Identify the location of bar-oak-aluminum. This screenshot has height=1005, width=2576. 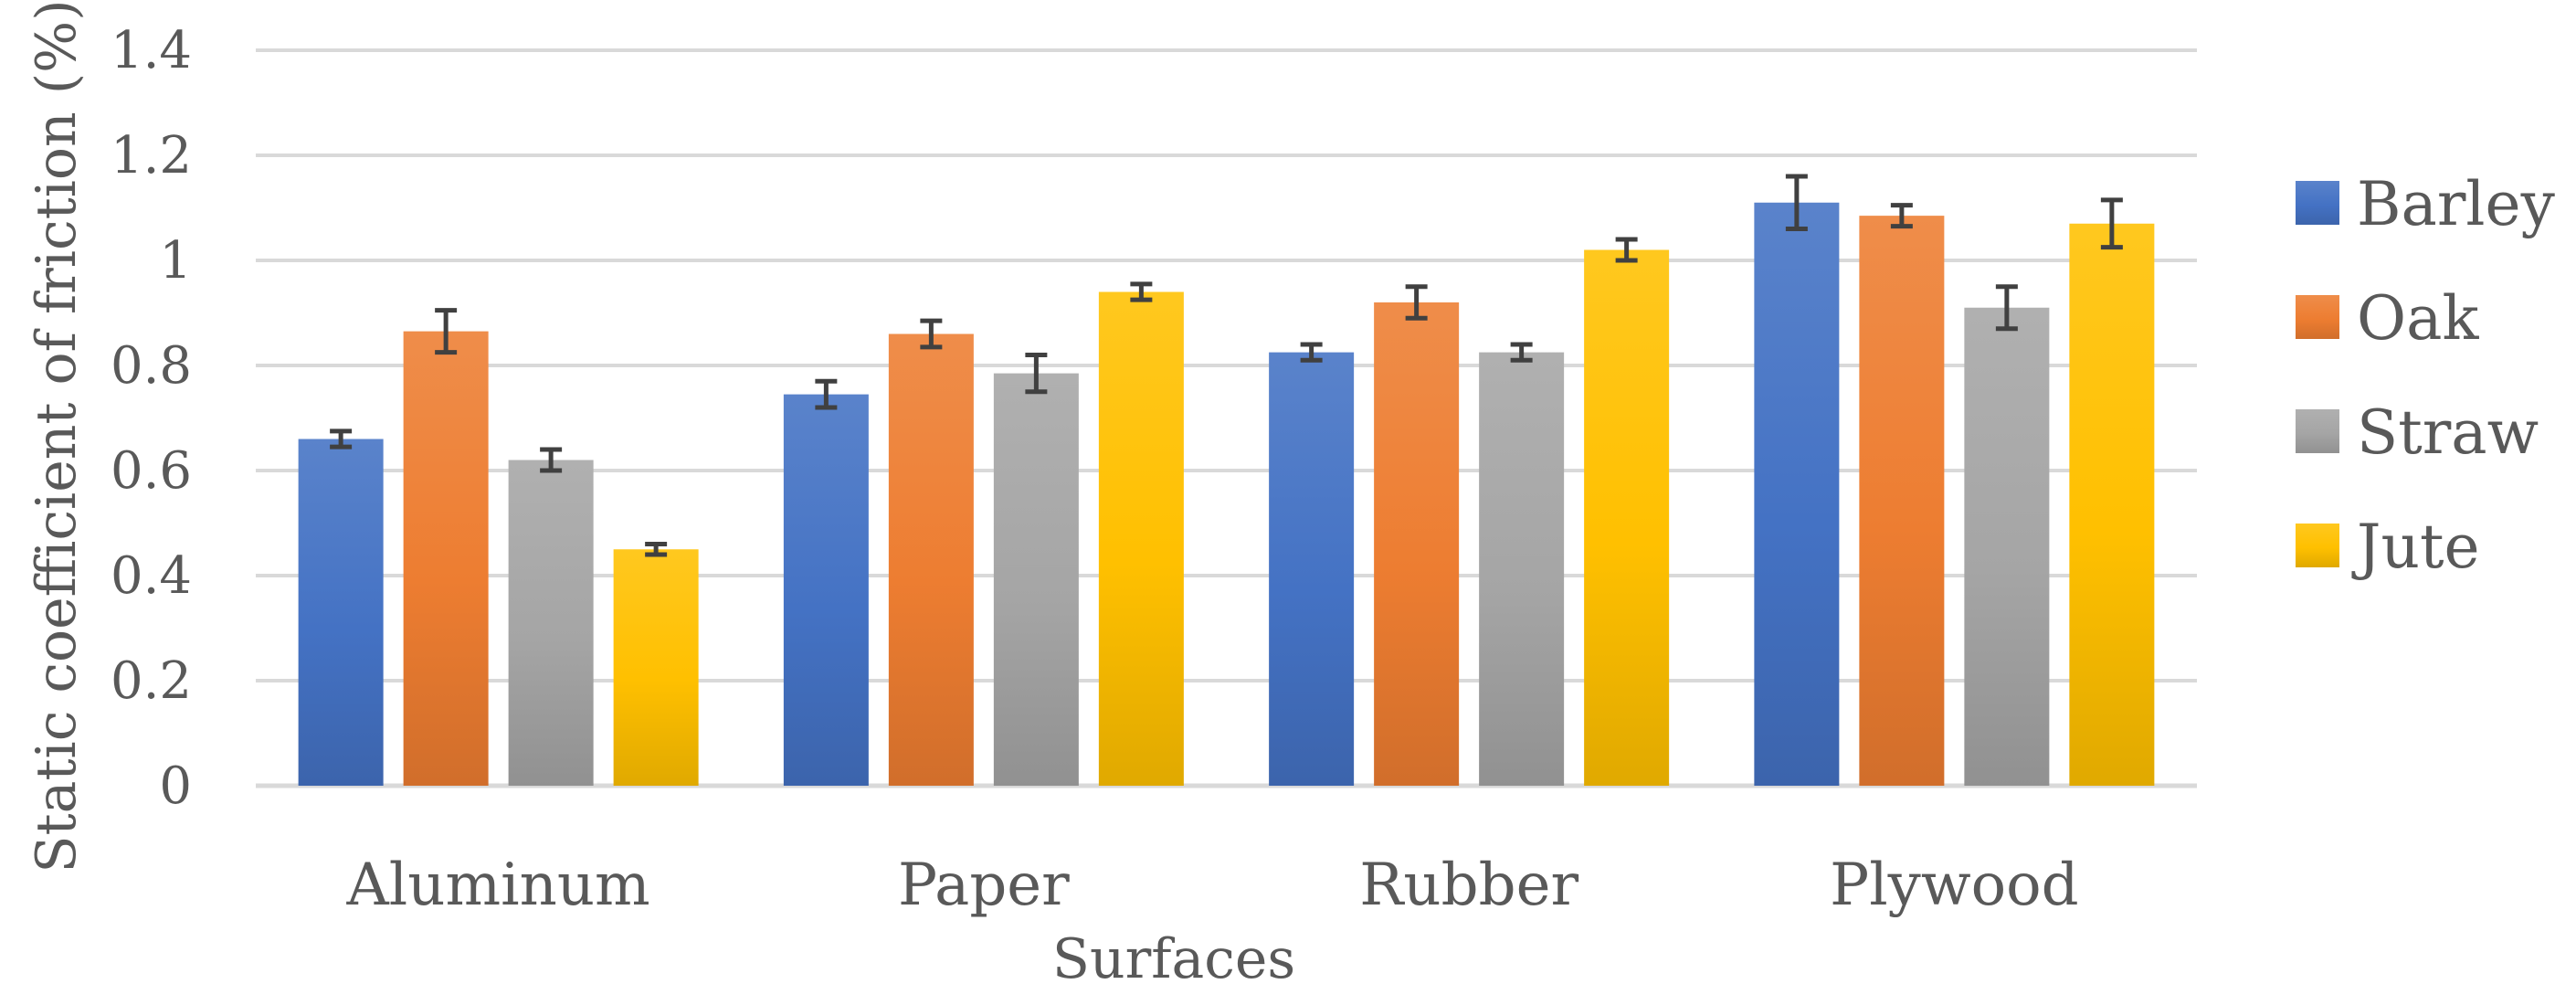
(446, 558).